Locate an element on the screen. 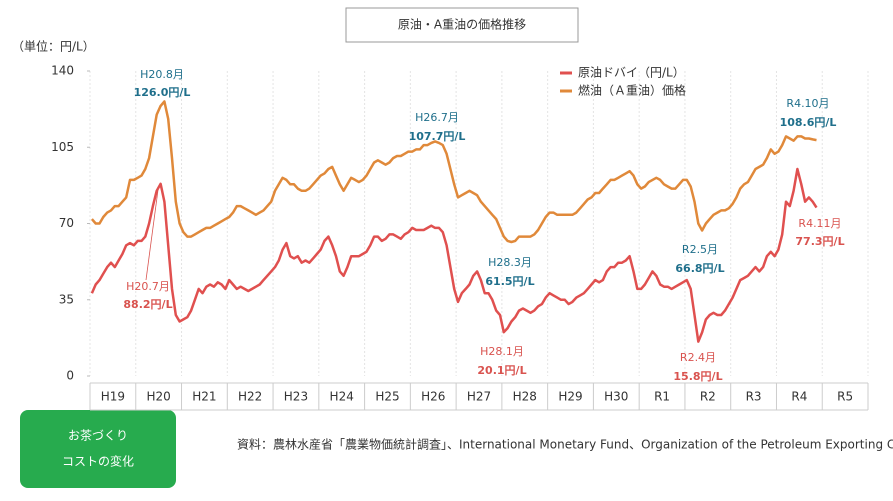 This screenshot has width=893, height=501. annotation-date: R4.11月 is located at coordinates (819, 223).